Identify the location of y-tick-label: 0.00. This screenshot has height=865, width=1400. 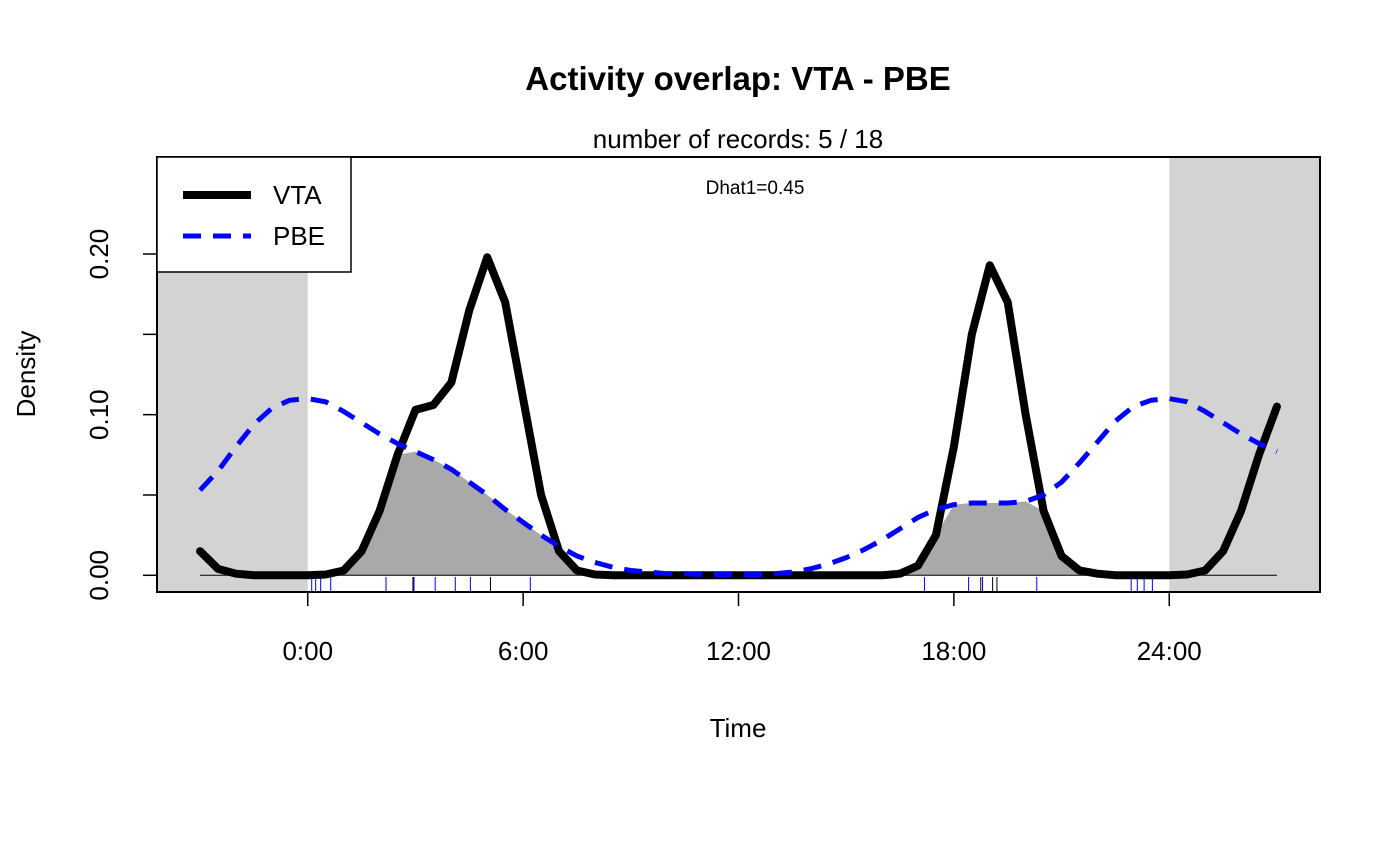
(99, 575).